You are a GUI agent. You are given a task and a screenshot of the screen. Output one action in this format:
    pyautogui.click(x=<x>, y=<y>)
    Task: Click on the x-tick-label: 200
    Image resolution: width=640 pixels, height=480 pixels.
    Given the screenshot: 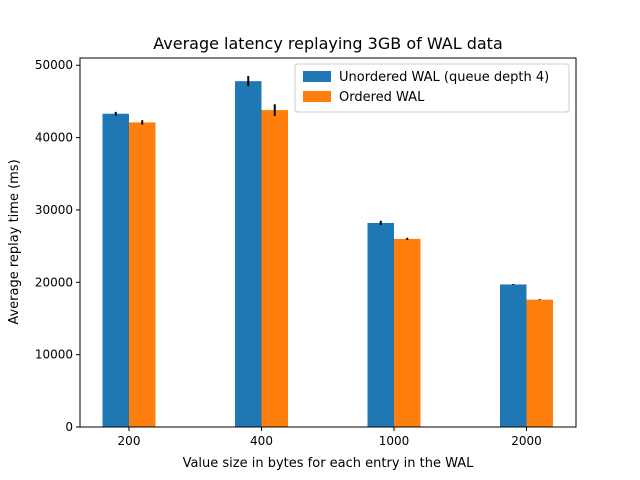 What is the action you would take?
    pyautogui.click(x=129, y=441)
    